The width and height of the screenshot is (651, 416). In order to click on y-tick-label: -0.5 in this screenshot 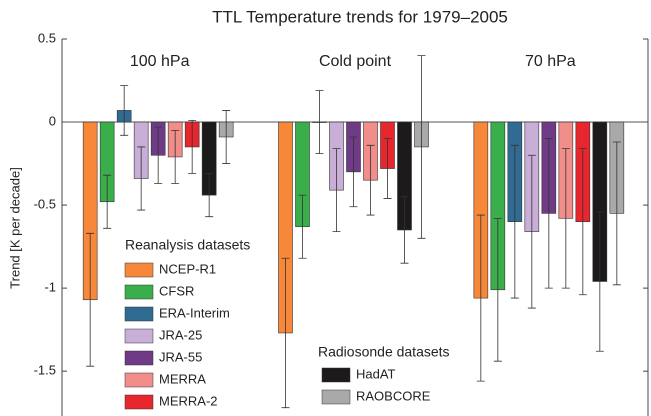, I will do `click(45, 204)`.